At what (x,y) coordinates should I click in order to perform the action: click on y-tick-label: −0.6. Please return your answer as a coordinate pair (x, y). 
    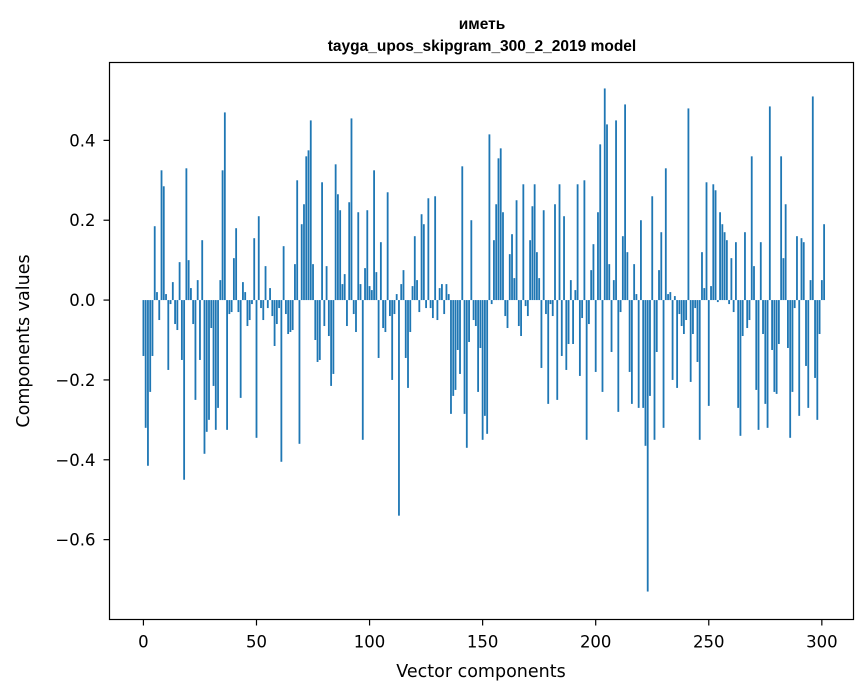
    Looking at the image, I should click on (75, 540).